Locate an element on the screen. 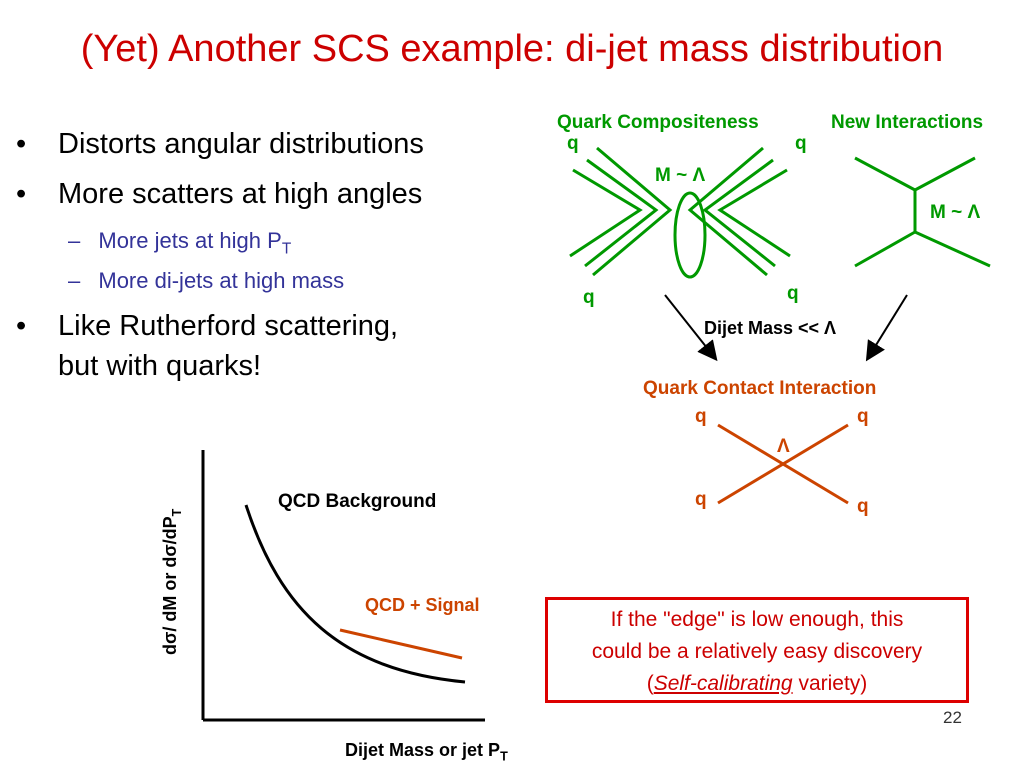 This screenshot has width=1024, height=768. qcd-signal-curve is located at coordinates (401, 644).